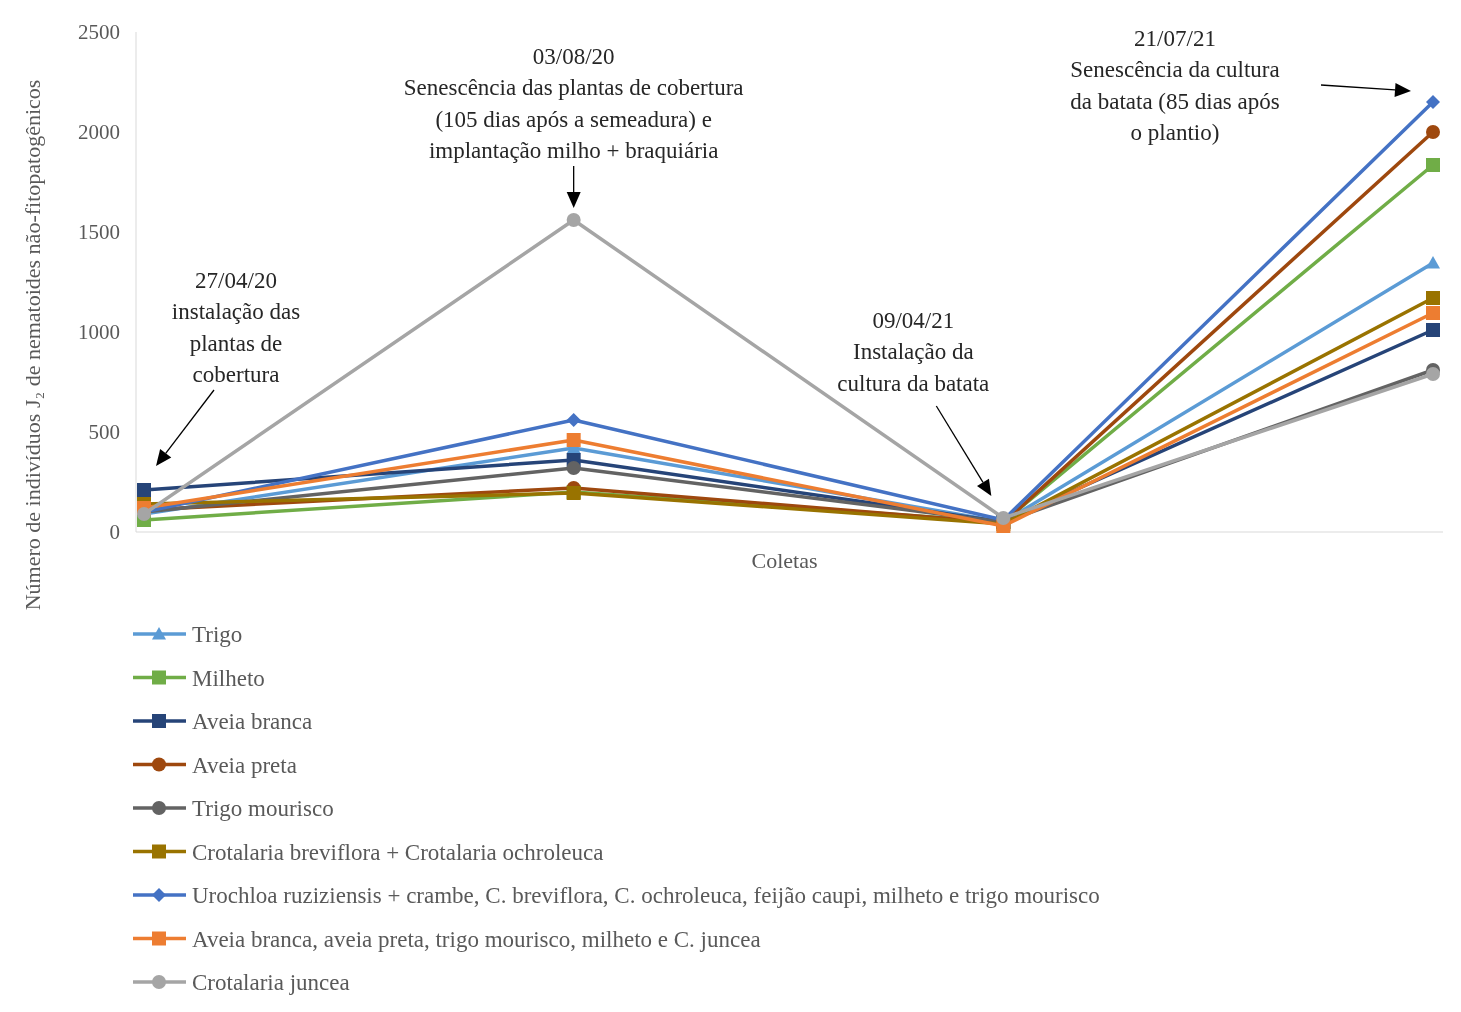  What do you see at coordinates (228, 678) in the screenshot?
I see `legend-label: Milheto` at bounding box center [228, 678].